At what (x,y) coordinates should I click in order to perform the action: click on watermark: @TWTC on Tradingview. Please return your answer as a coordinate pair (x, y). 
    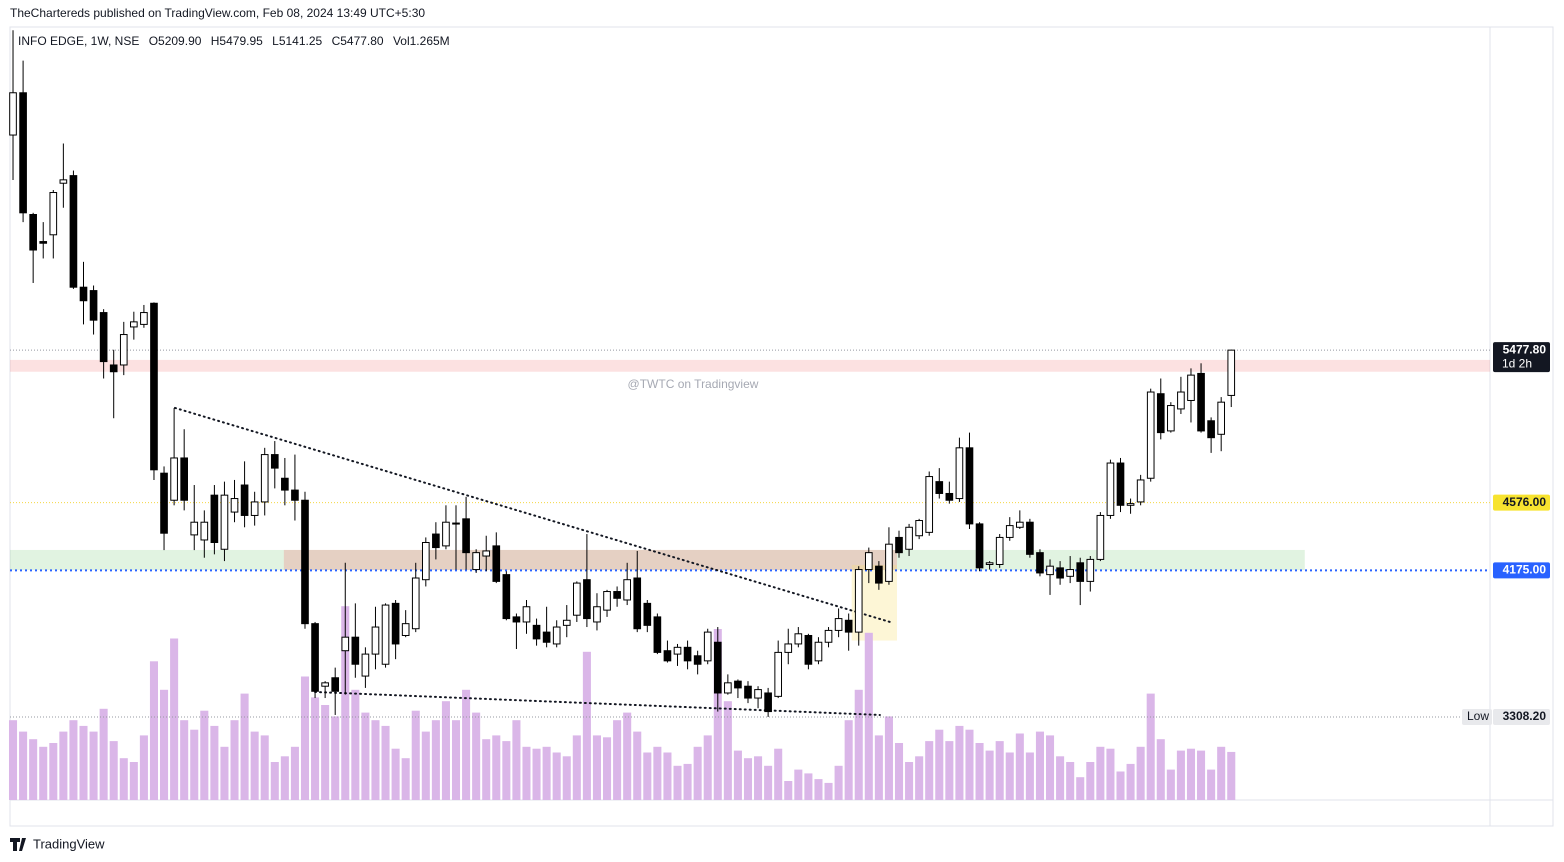
    Looking at the image, I should click on (693, 384).